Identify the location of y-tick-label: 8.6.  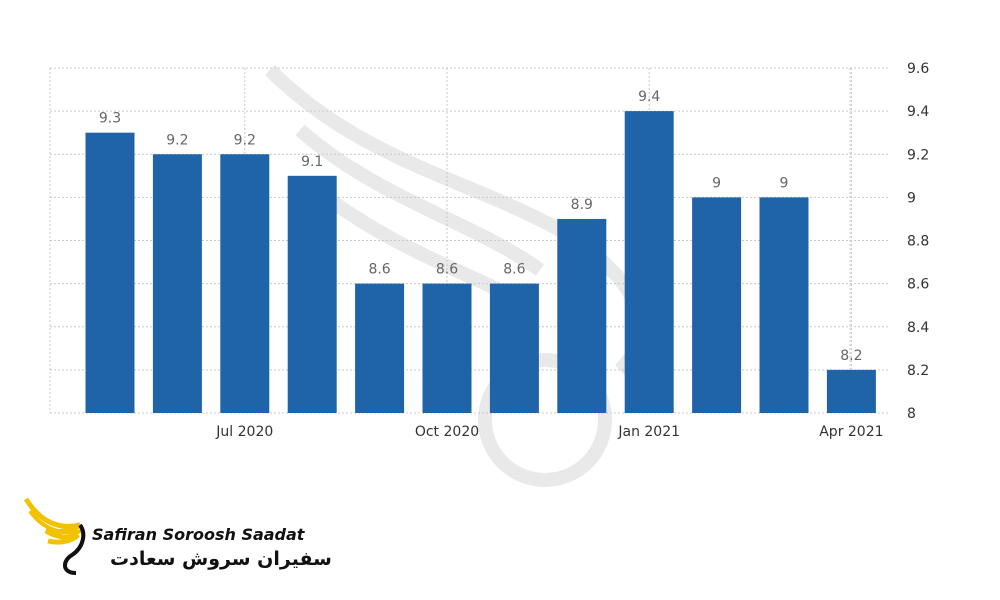
(918, 285).